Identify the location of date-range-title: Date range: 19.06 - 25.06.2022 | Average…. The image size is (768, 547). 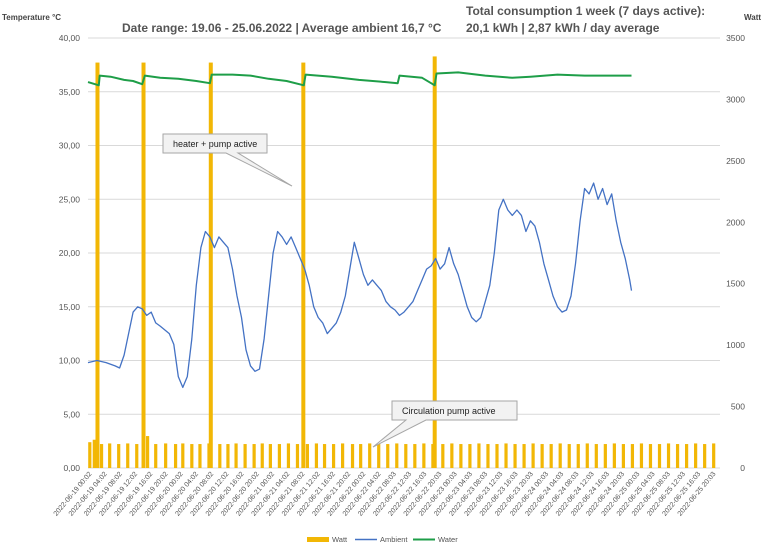
(282, 28).